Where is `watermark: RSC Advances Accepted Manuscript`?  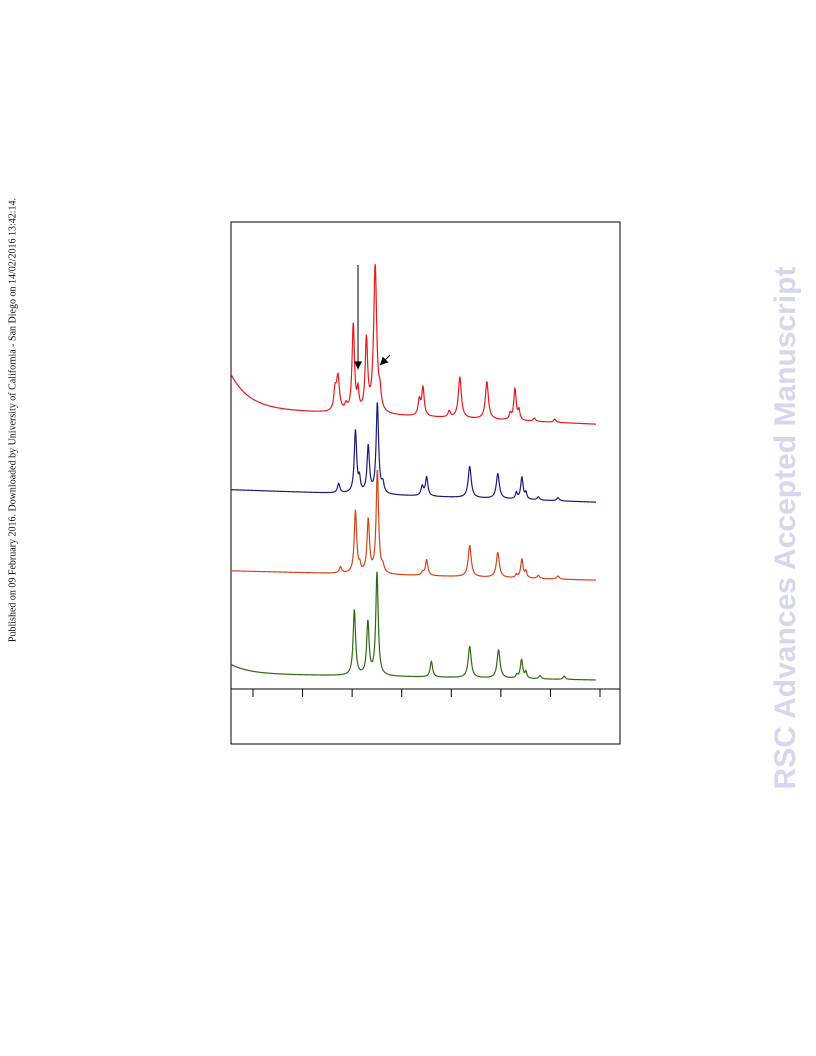 watermark: RSC Advances Accepted Manuscript is located at coordinates (786, 528).